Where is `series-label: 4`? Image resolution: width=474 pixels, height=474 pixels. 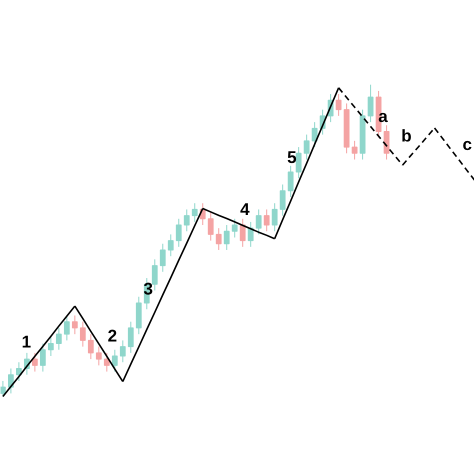
series-label: 4 is located at coordinates (245, 209).